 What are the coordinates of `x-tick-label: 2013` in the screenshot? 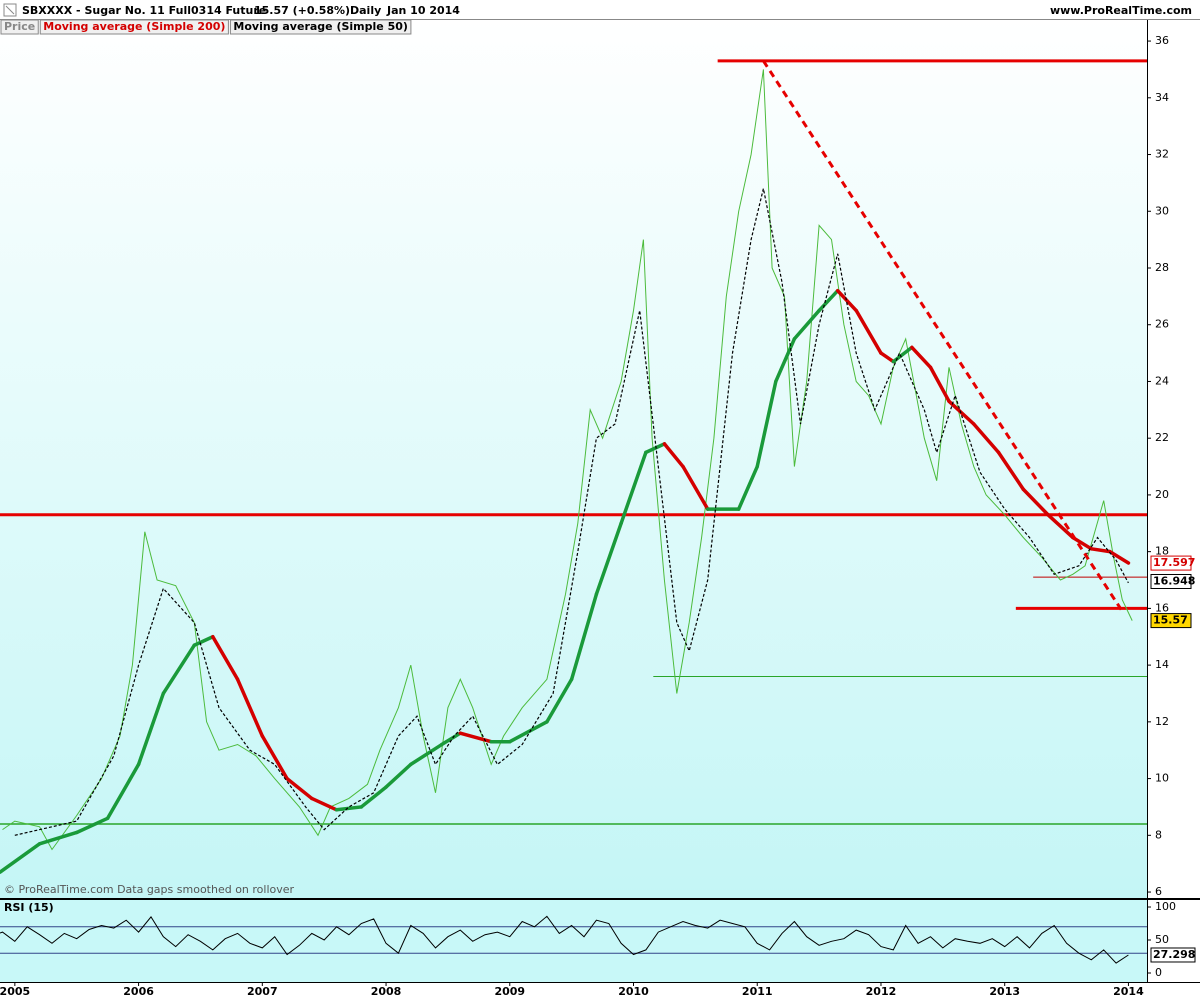 It's located at (1004, 991).